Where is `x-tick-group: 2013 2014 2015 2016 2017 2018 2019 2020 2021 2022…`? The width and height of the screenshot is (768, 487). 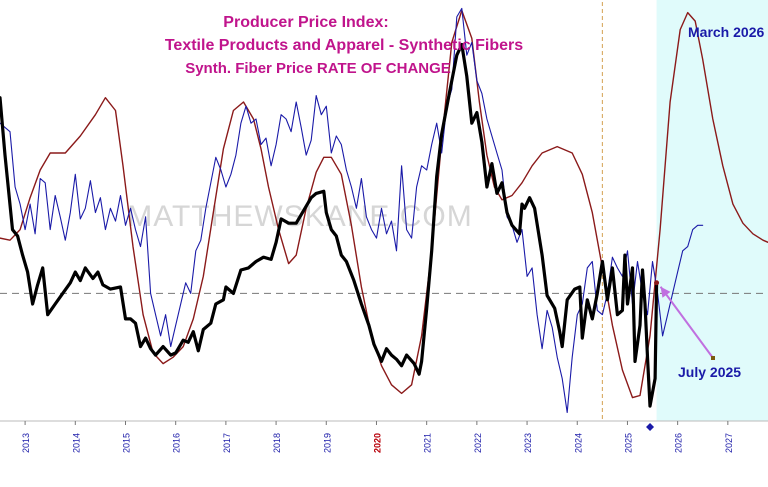
x-tick-group: 2013 2014 2015 2016 2017 2018 2019 2020 2021 2022… is located at coordinates (377, 437).